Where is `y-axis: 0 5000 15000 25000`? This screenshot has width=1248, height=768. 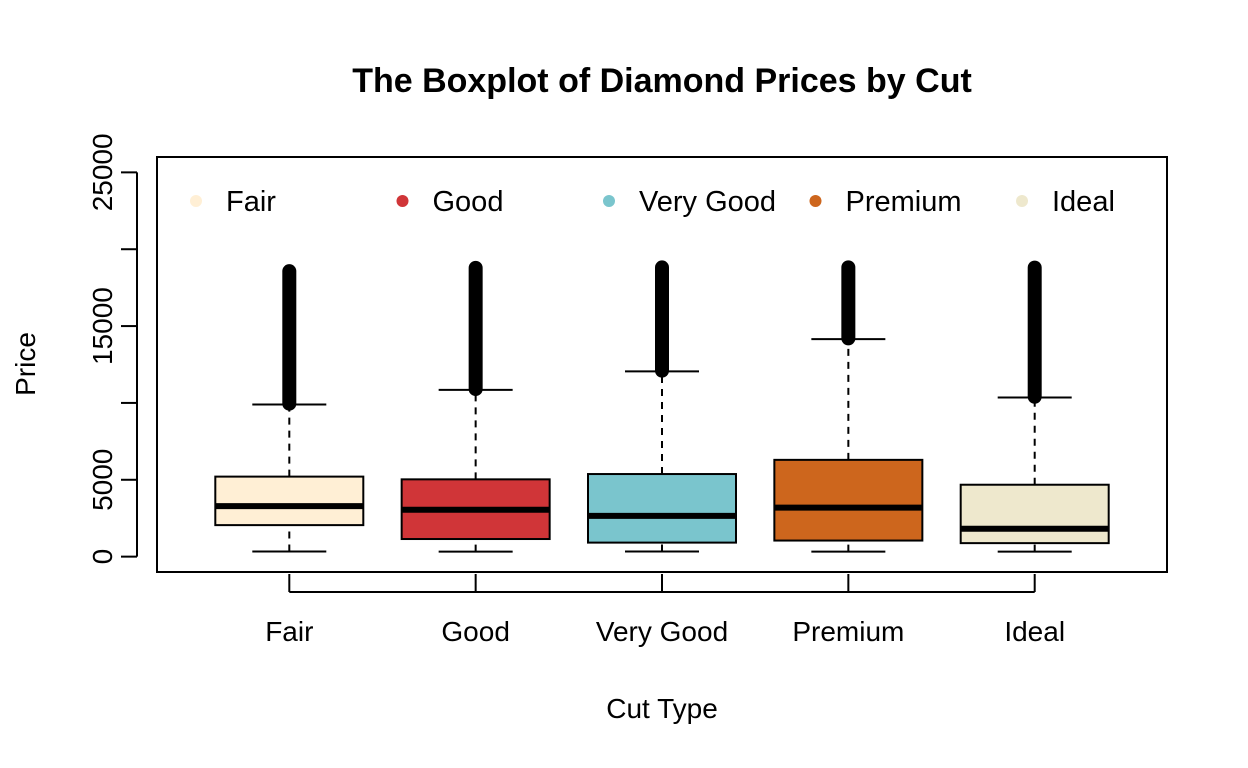
y-axis: 0 5000 15000 25000 is located at coordinates (112, 349).